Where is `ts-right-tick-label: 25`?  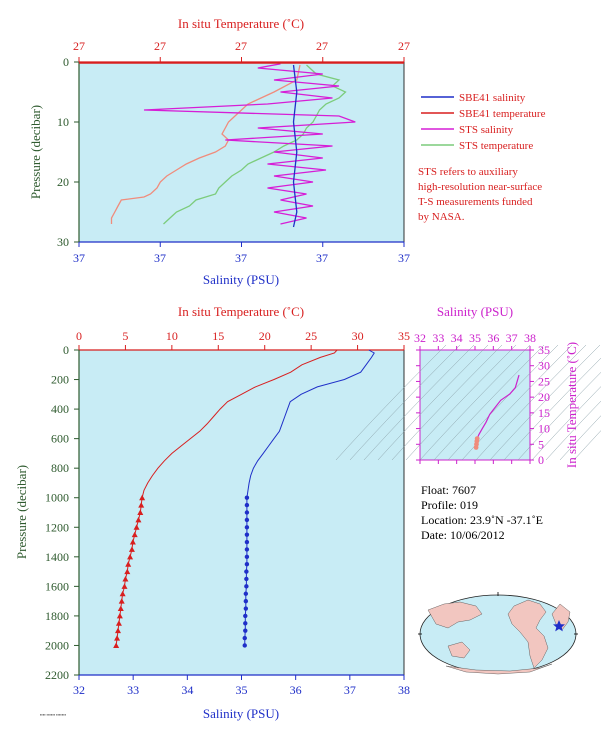 ts-right-tick-label: 25 is located at coordinates (544, 381).